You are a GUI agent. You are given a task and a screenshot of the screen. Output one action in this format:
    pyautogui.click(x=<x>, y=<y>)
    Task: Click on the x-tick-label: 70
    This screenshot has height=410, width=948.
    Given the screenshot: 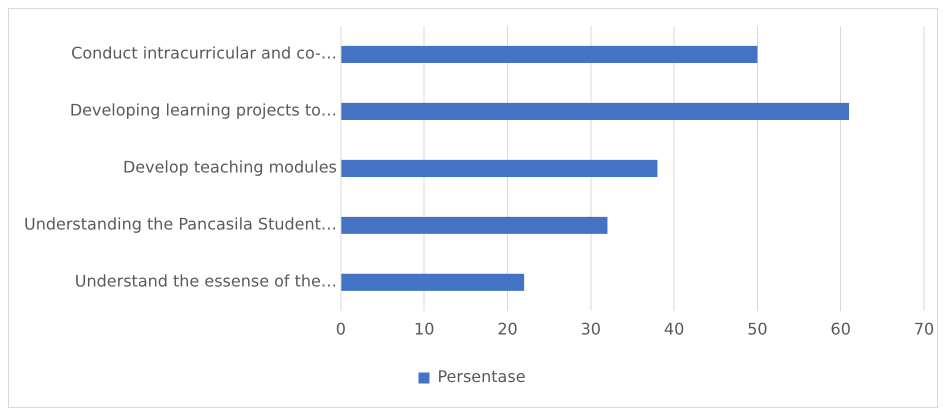 What is the action you would take?
    pyautogui.click(x=924, y=329)
    